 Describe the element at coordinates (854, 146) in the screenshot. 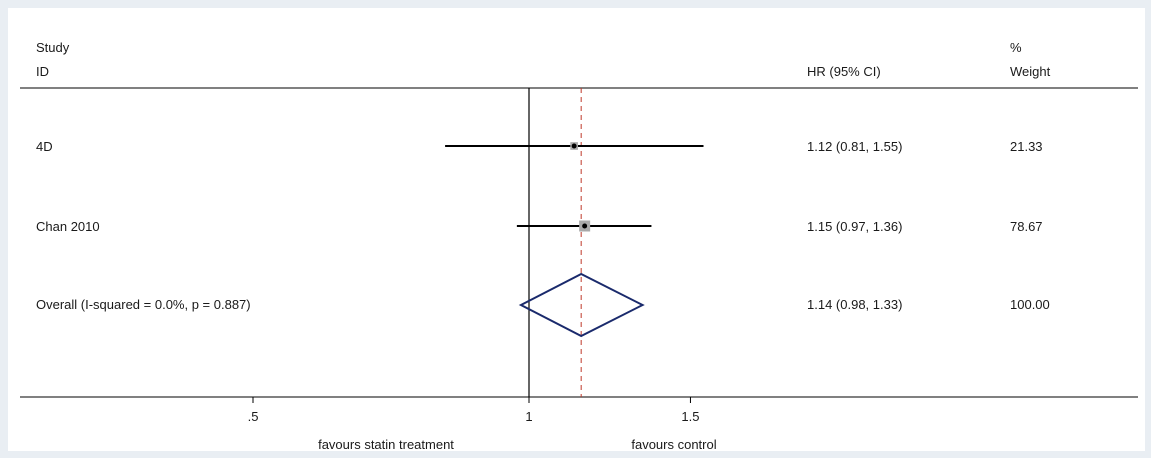

I see `study-ci-text-0: 1.12 (0.81, 1.55)` at that location.